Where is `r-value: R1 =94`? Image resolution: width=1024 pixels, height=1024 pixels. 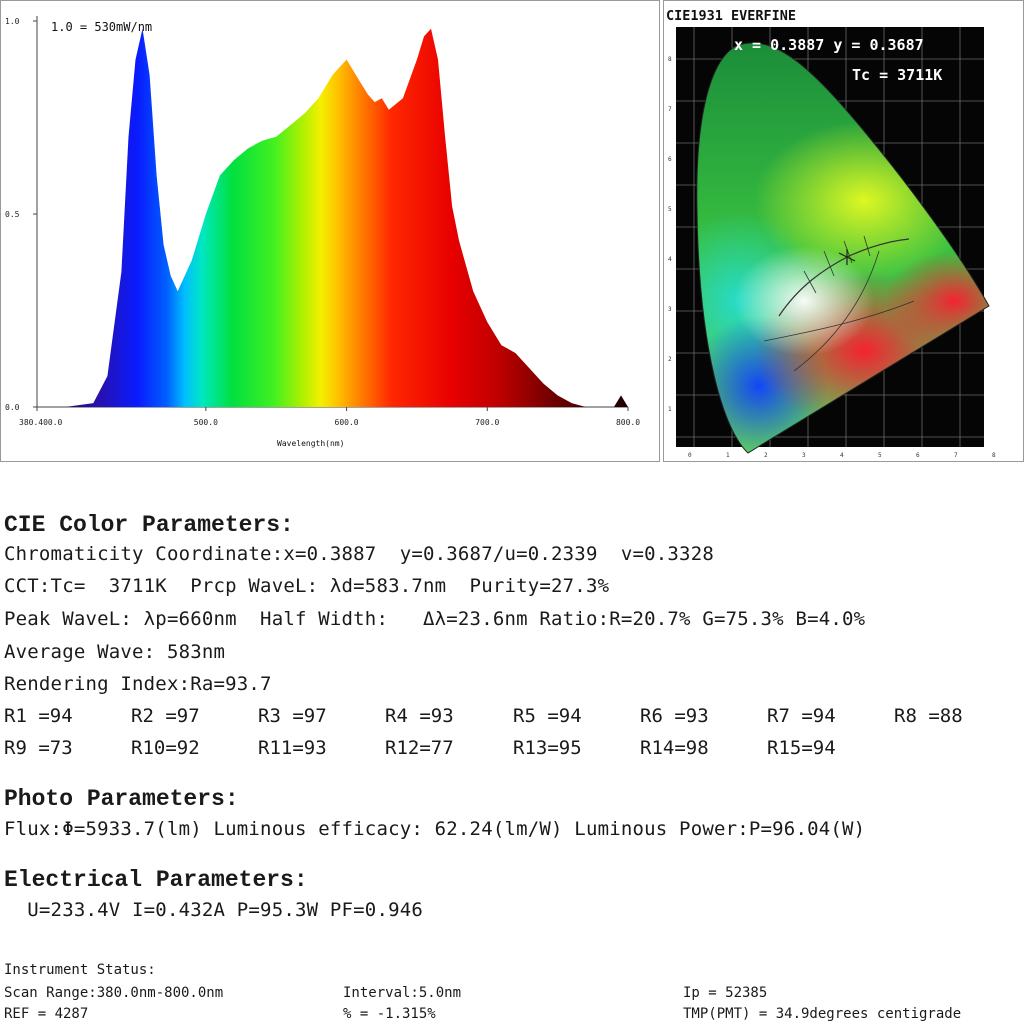
r-value: R1 =94 is located at coordinates (38, 716).